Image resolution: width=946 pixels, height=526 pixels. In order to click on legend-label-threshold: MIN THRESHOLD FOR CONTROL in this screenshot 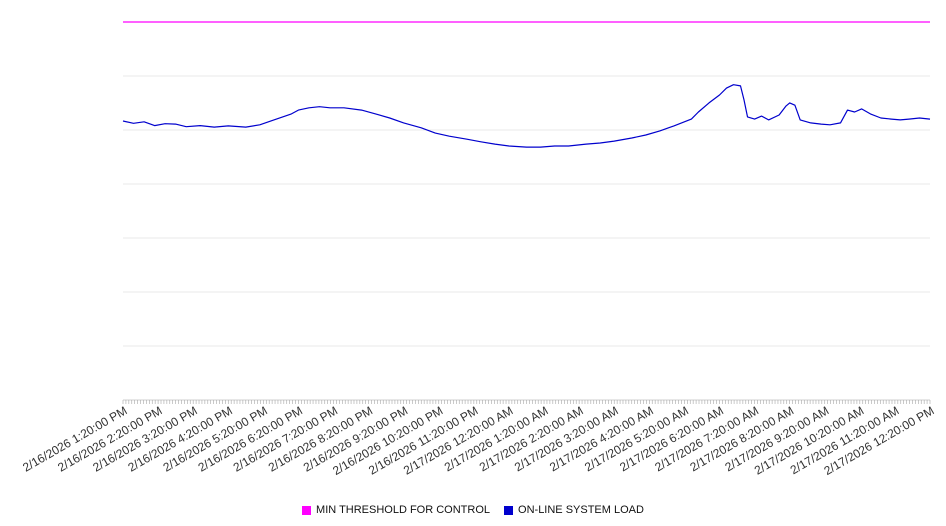, I will do `click(403, 510)`.